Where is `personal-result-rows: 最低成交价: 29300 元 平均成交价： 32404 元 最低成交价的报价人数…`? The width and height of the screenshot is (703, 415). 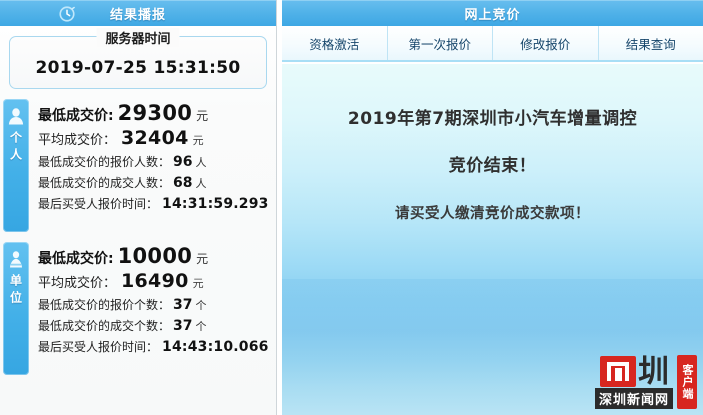
personal-result-rows: 最低成交价: 29300 元 平均成交价： 32404 元 最低成交价的报价人数… is located at coordinates (157, 155).